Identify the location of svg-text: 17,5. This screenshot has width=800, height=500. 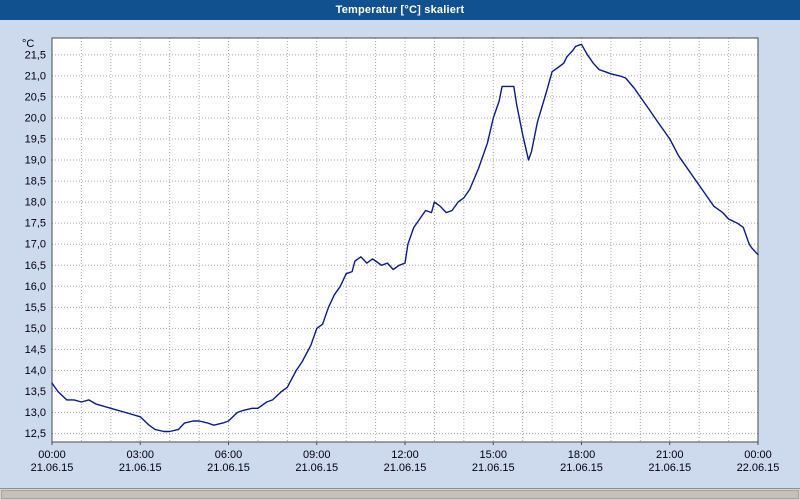
(35, 224).